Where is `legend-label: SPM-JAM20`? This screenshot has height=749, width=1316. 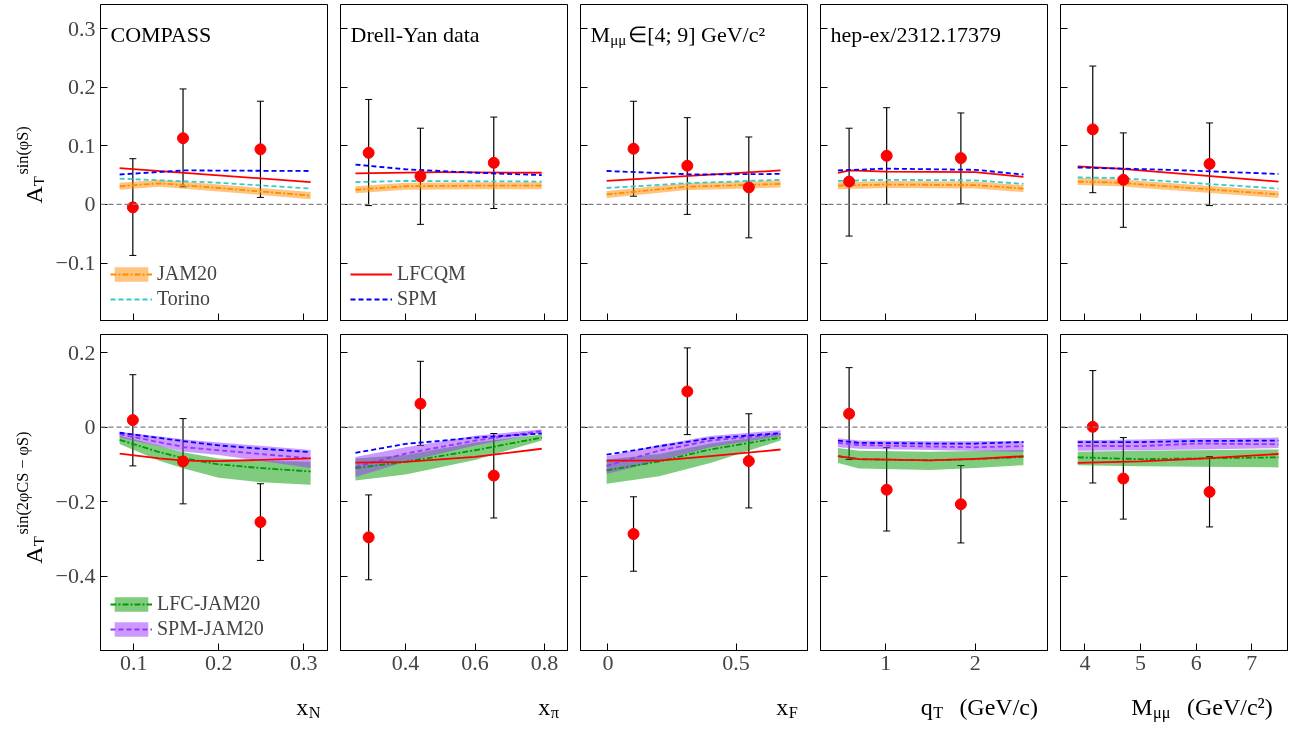
legend-label: SPM-JAM20 is located at coordinates (210, 628).